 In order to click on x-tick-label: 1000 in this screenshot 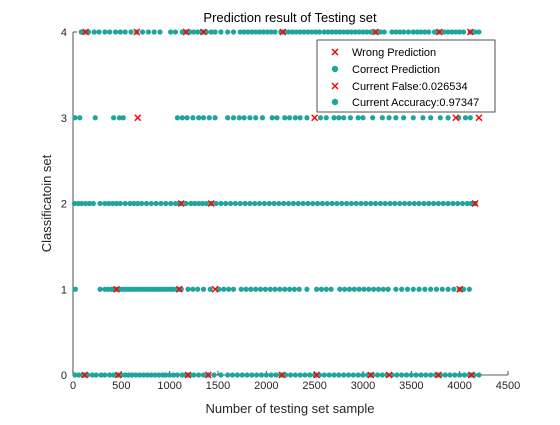, I will do `click(169, 386)`.